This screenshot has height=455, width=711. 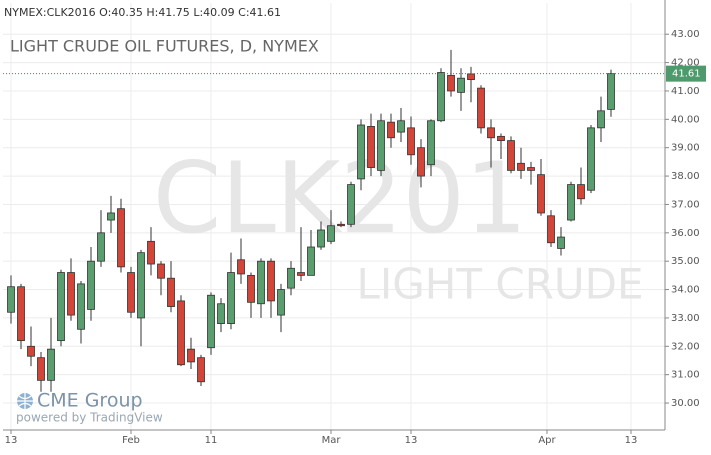 What do you see at coordinates (685, 91) in the screenshot?
I see `y-tick-label: 41.00` at bounding box center [685, 91].